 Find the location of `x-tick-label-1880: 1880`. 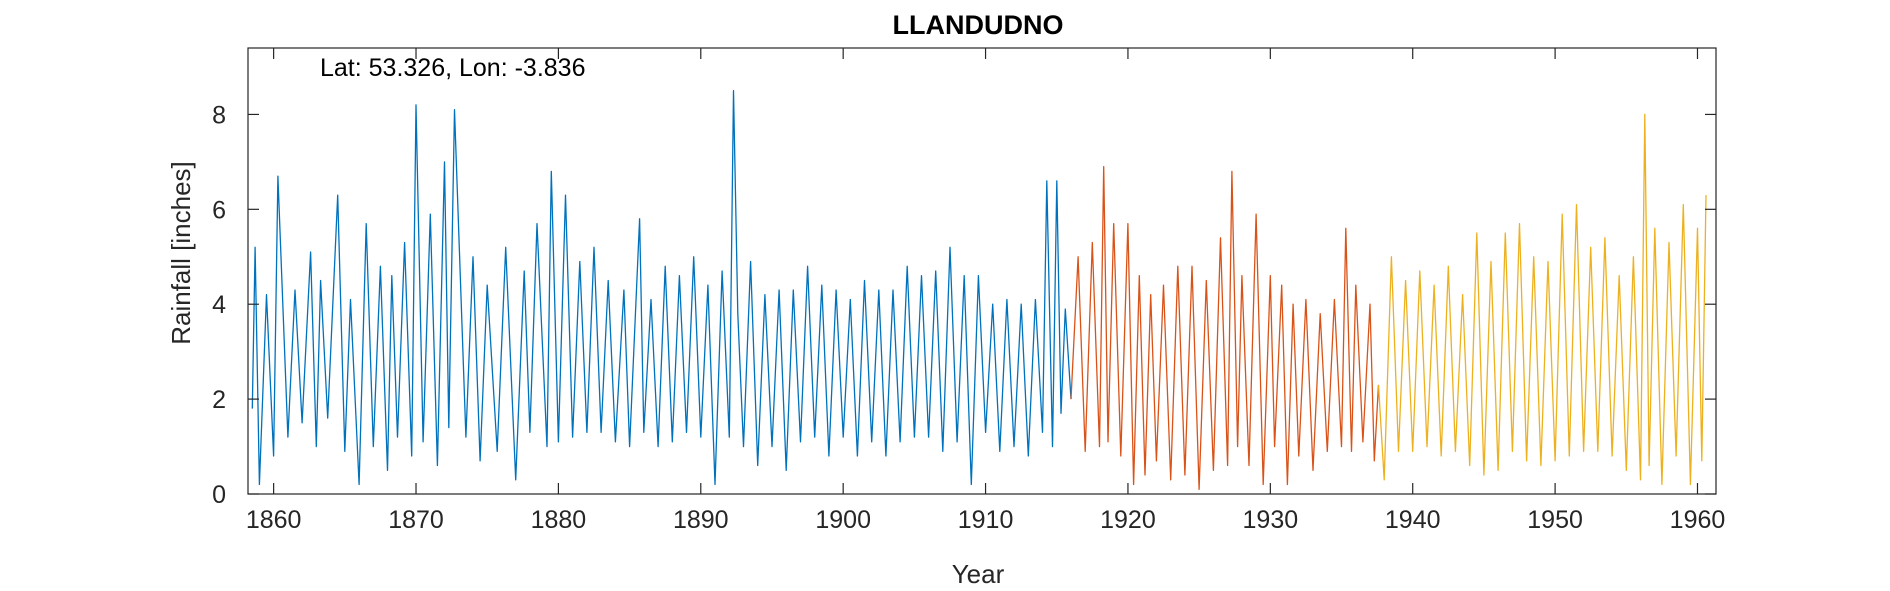

x-tick-label-1880: 1880 is located at coordinates (559, 520).